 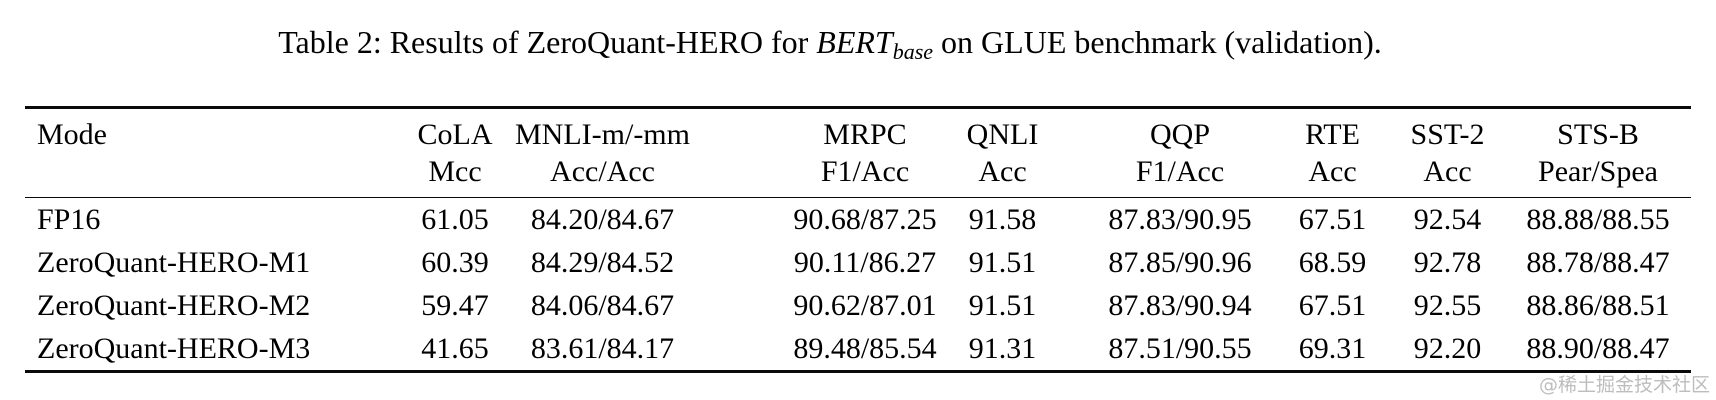 What do you see at coordinates (1157, 42) in the screenshot?
I see `caption-text-after-math: on GLUE benchmark (validation).` at bounding box center [1157, 42].